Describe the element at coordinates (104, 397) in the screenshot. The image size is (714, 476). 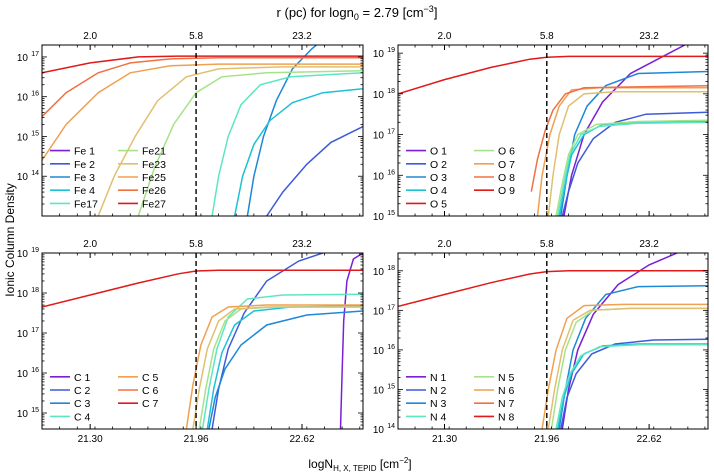
I see `legend: C 1C 2C 3C 4 C 5C 6C 7` at that location.